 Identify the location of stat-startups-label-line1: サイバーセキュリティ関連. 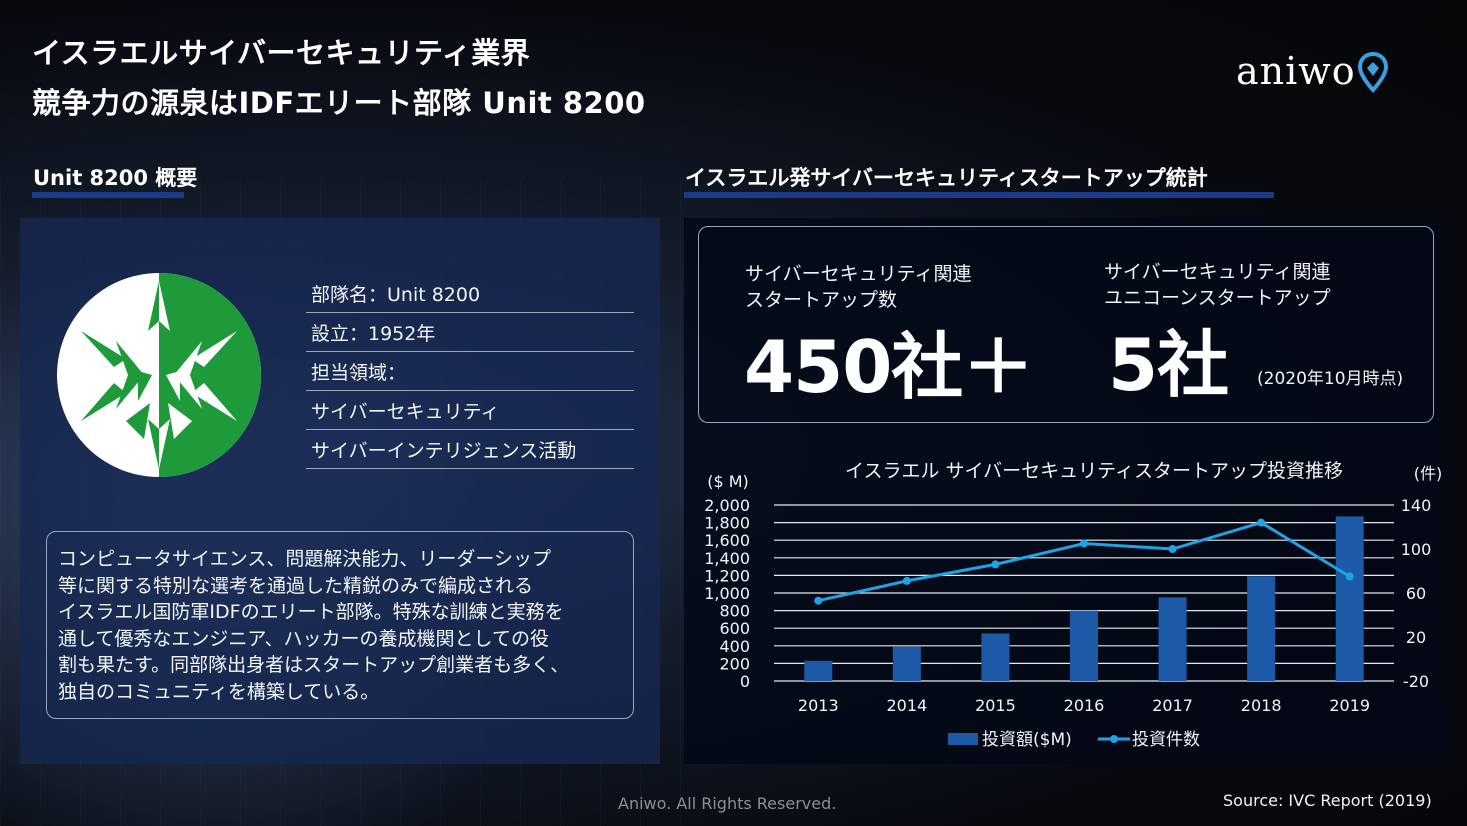
(858, 274).